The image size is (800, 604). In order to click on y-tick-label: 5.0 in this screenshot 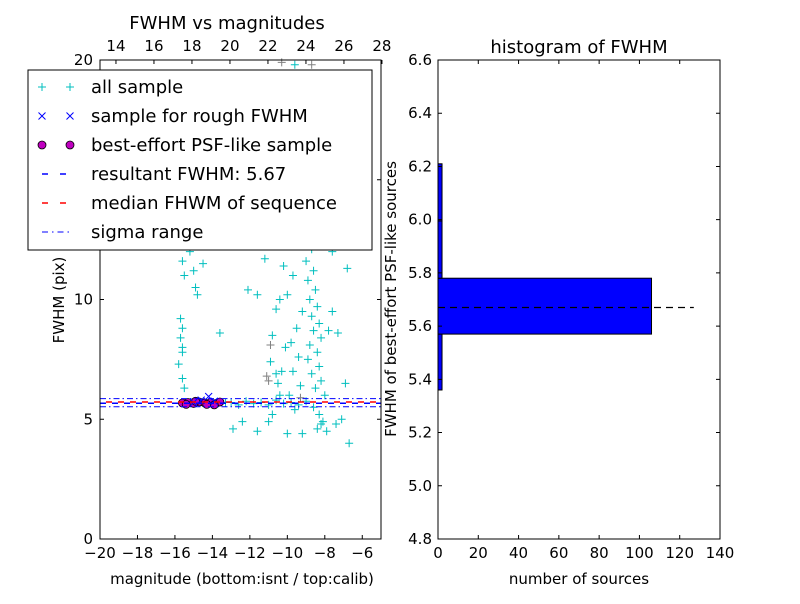, I will do `click(420, 486)`.